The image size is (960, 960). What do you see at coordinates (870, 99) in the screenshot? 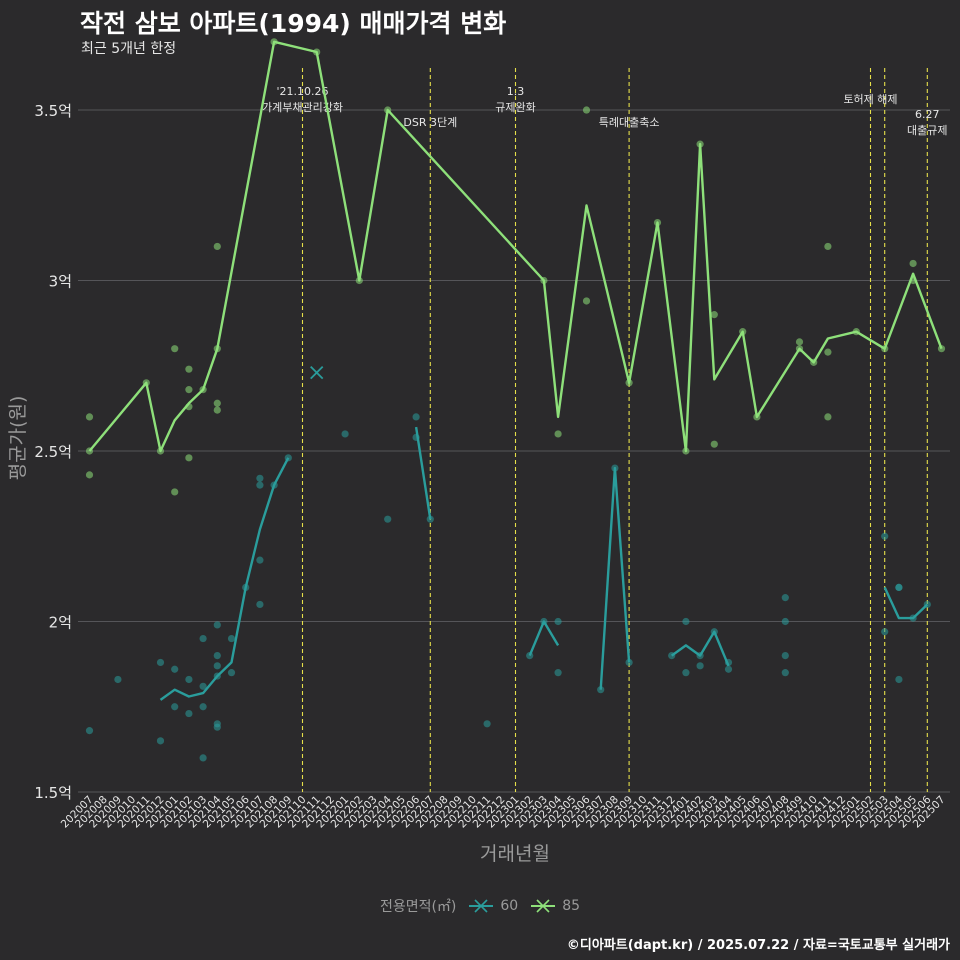
I see `policy-annotation: 토허제 해제` at bounding box center [870, 99].